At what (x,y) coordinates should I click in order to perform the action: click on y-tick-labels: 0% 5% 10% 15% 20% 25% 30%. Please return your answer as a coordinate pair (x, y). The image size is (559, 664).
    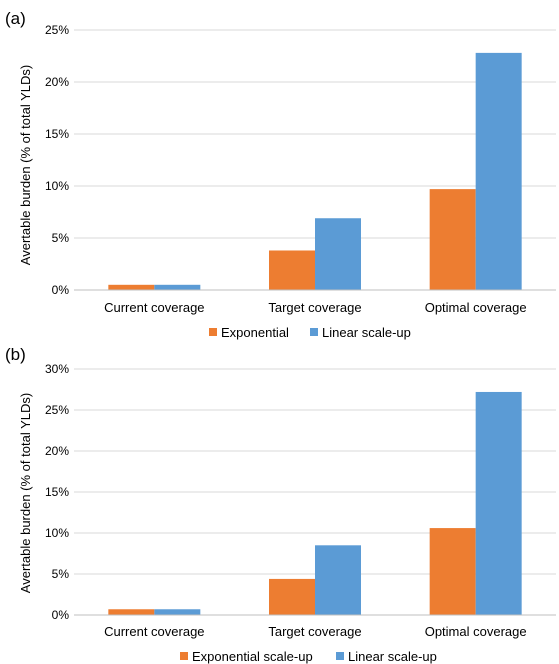
    Looking at the image, I should click on (57, 492).